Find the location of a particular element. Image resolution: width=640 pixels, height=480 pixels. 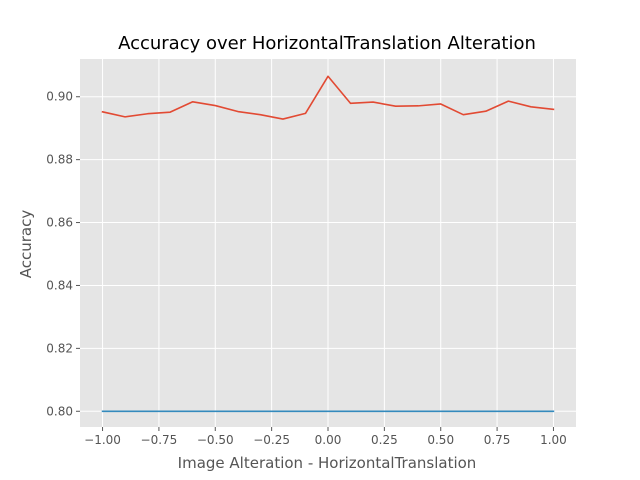

y-tick-label: 0.88 is located at coordinates (59, 160).